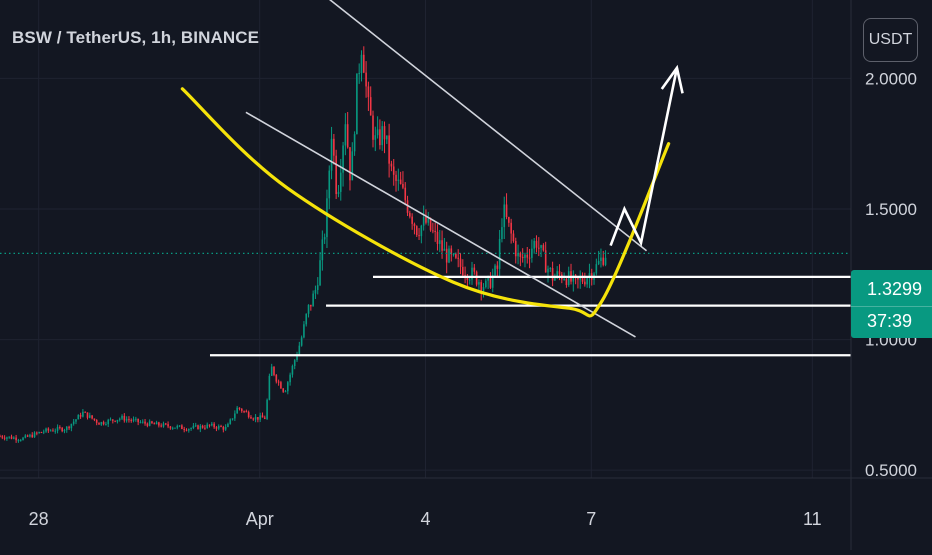 The height and width of the screenshot is (555, 932). I want to click on price-tag-divider, so click(891, 306).